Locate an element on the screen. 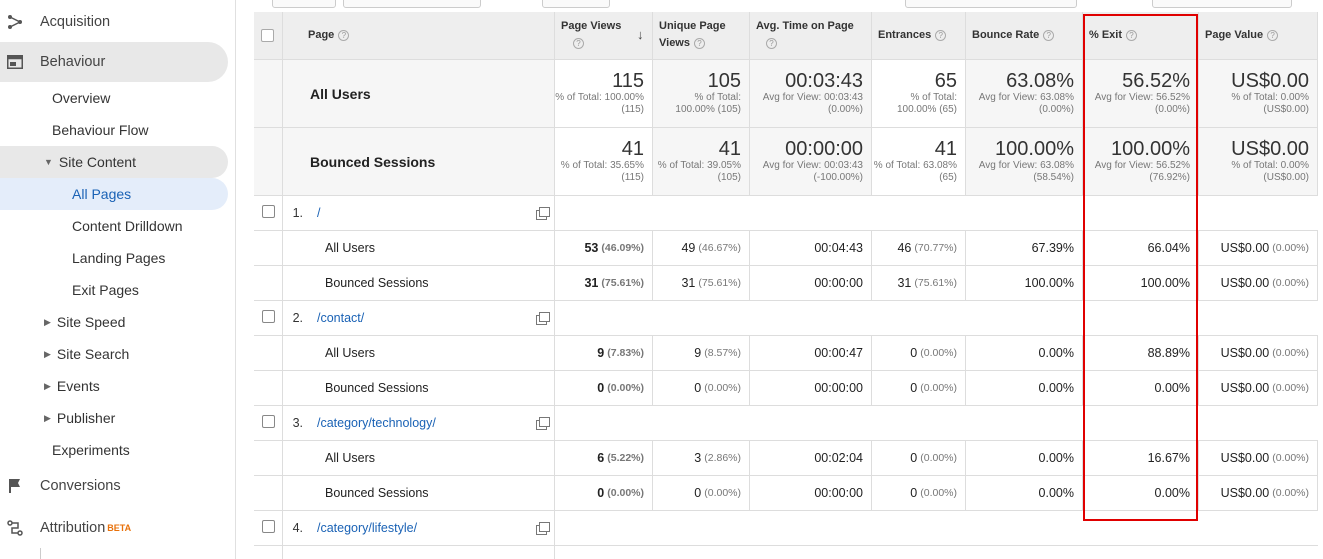 Image resolution: width=1323 pixels, height=559 pixels. row-number: 3. is located at coordinates (297, 423).